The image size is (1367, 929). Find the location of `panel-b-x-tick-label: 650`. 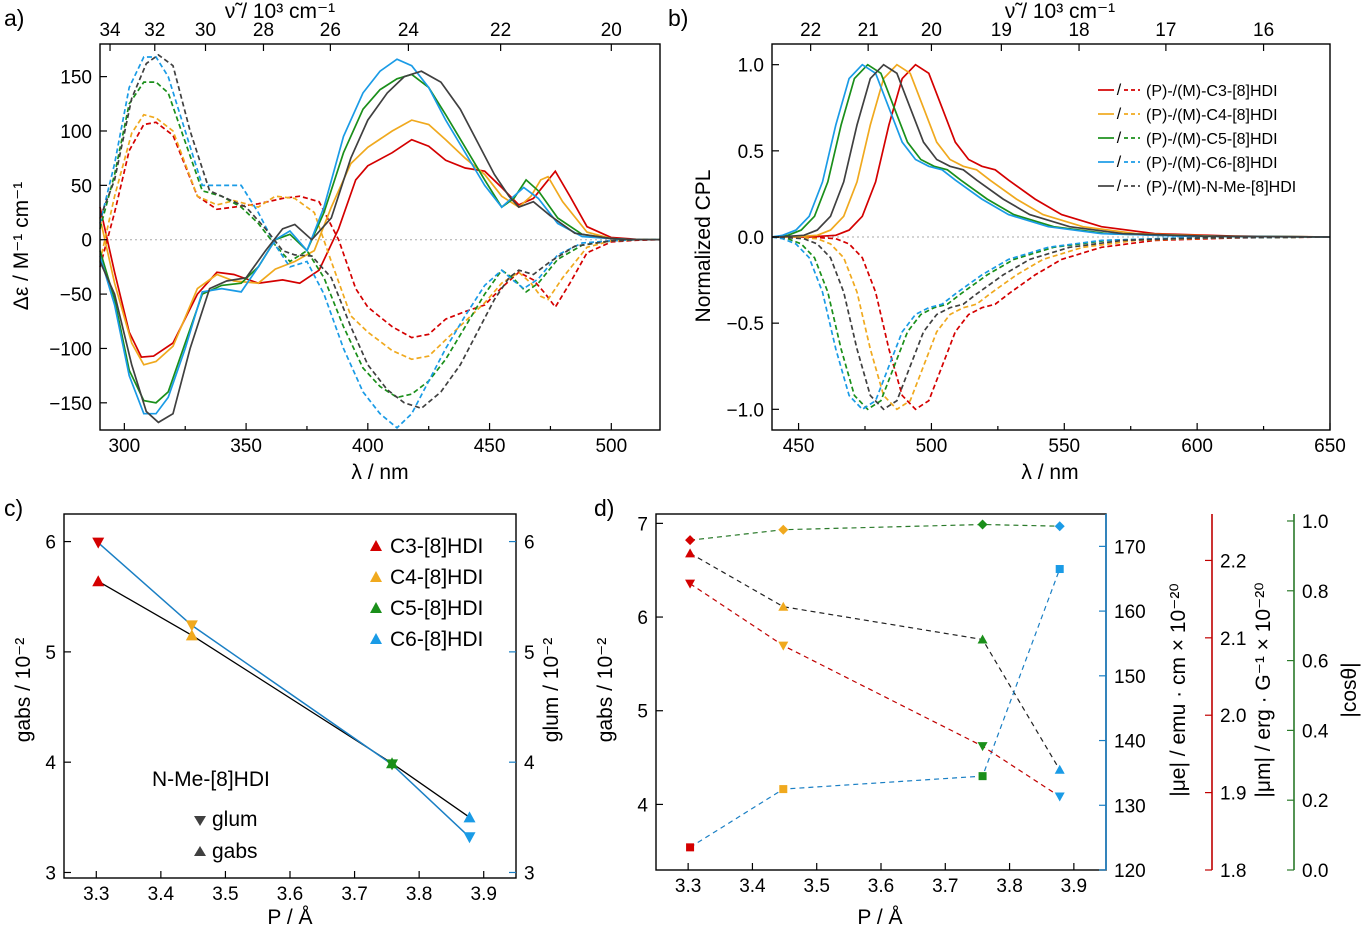

panel-b-x-tick-label: 650 is located at coordinates (1330, 446).